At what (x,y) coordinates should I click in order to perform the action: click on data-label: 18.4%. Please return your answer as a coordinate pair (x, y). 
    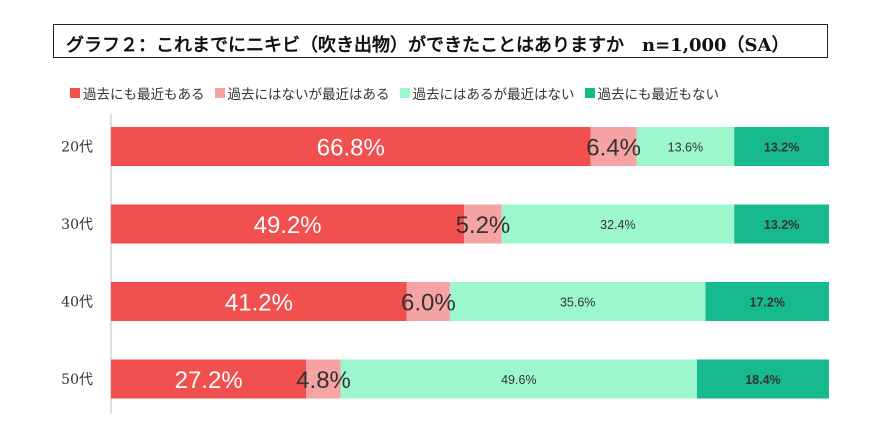
    Looking at the image, I should click on (762, 380).